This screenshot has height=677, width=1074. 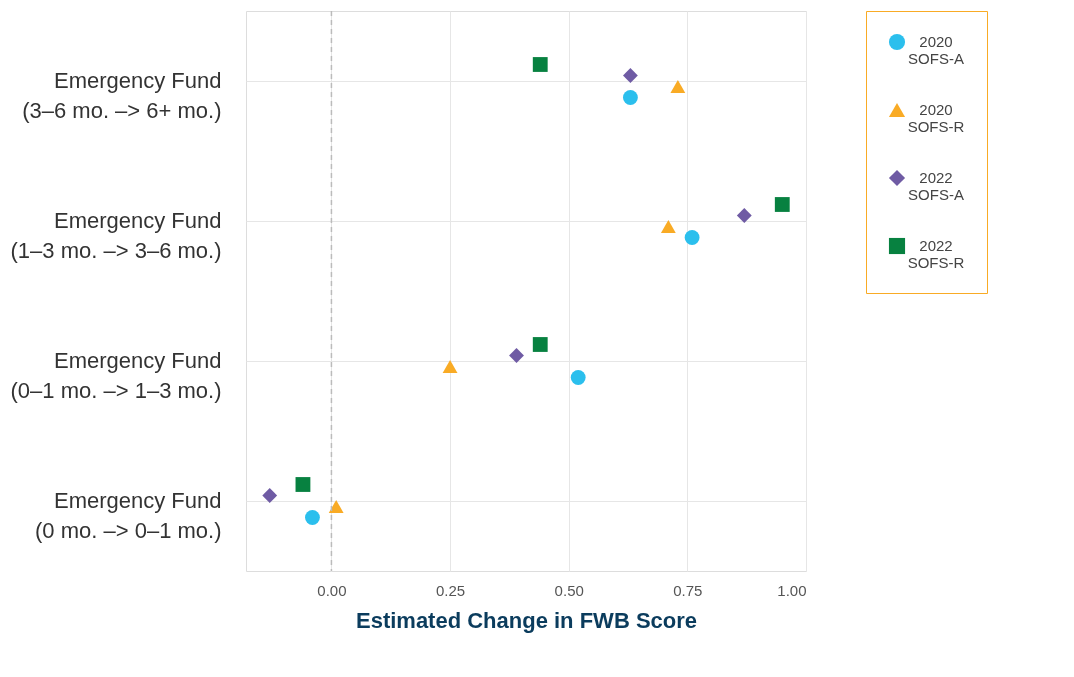 What do you see at coordinates (688, 590) in the screenshot?
I see `x-tick-label: 0.75` at bounding box center [688, 590].